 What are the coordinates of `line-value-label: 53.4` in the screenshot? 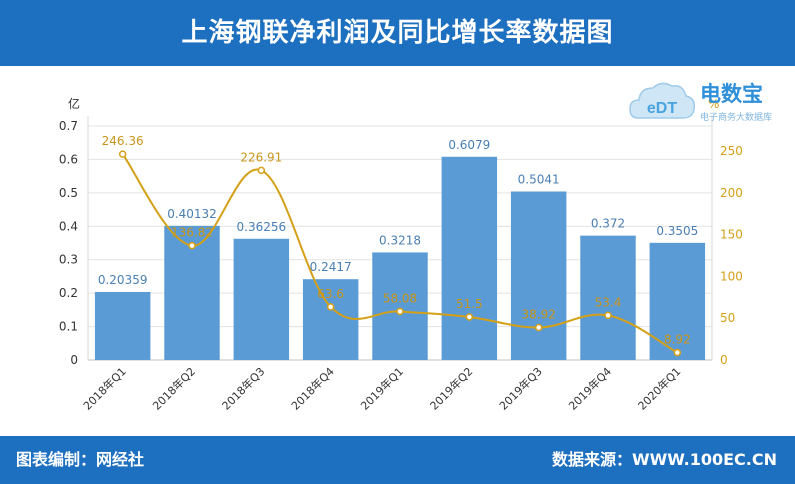 It's located at (608, 302).